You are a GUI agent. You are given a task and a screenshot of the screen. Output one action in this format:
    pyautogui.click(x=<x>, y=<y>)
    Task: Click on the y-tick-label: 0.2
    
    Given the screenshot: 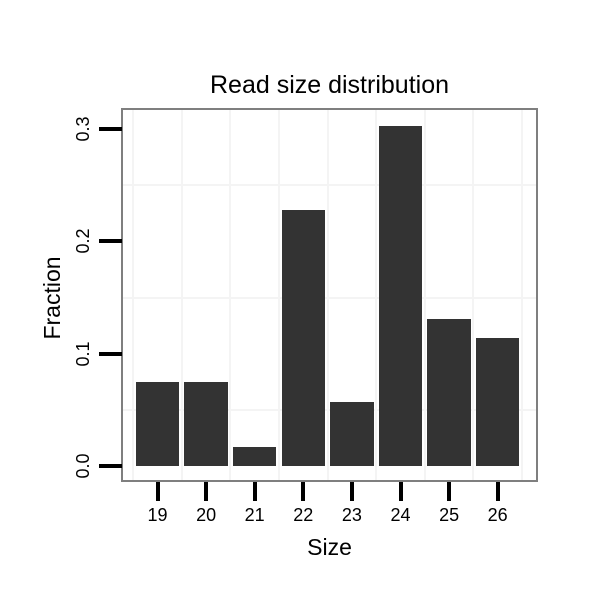 What is the action you would take?
    pyautogui.click(x=83, y=241)
    